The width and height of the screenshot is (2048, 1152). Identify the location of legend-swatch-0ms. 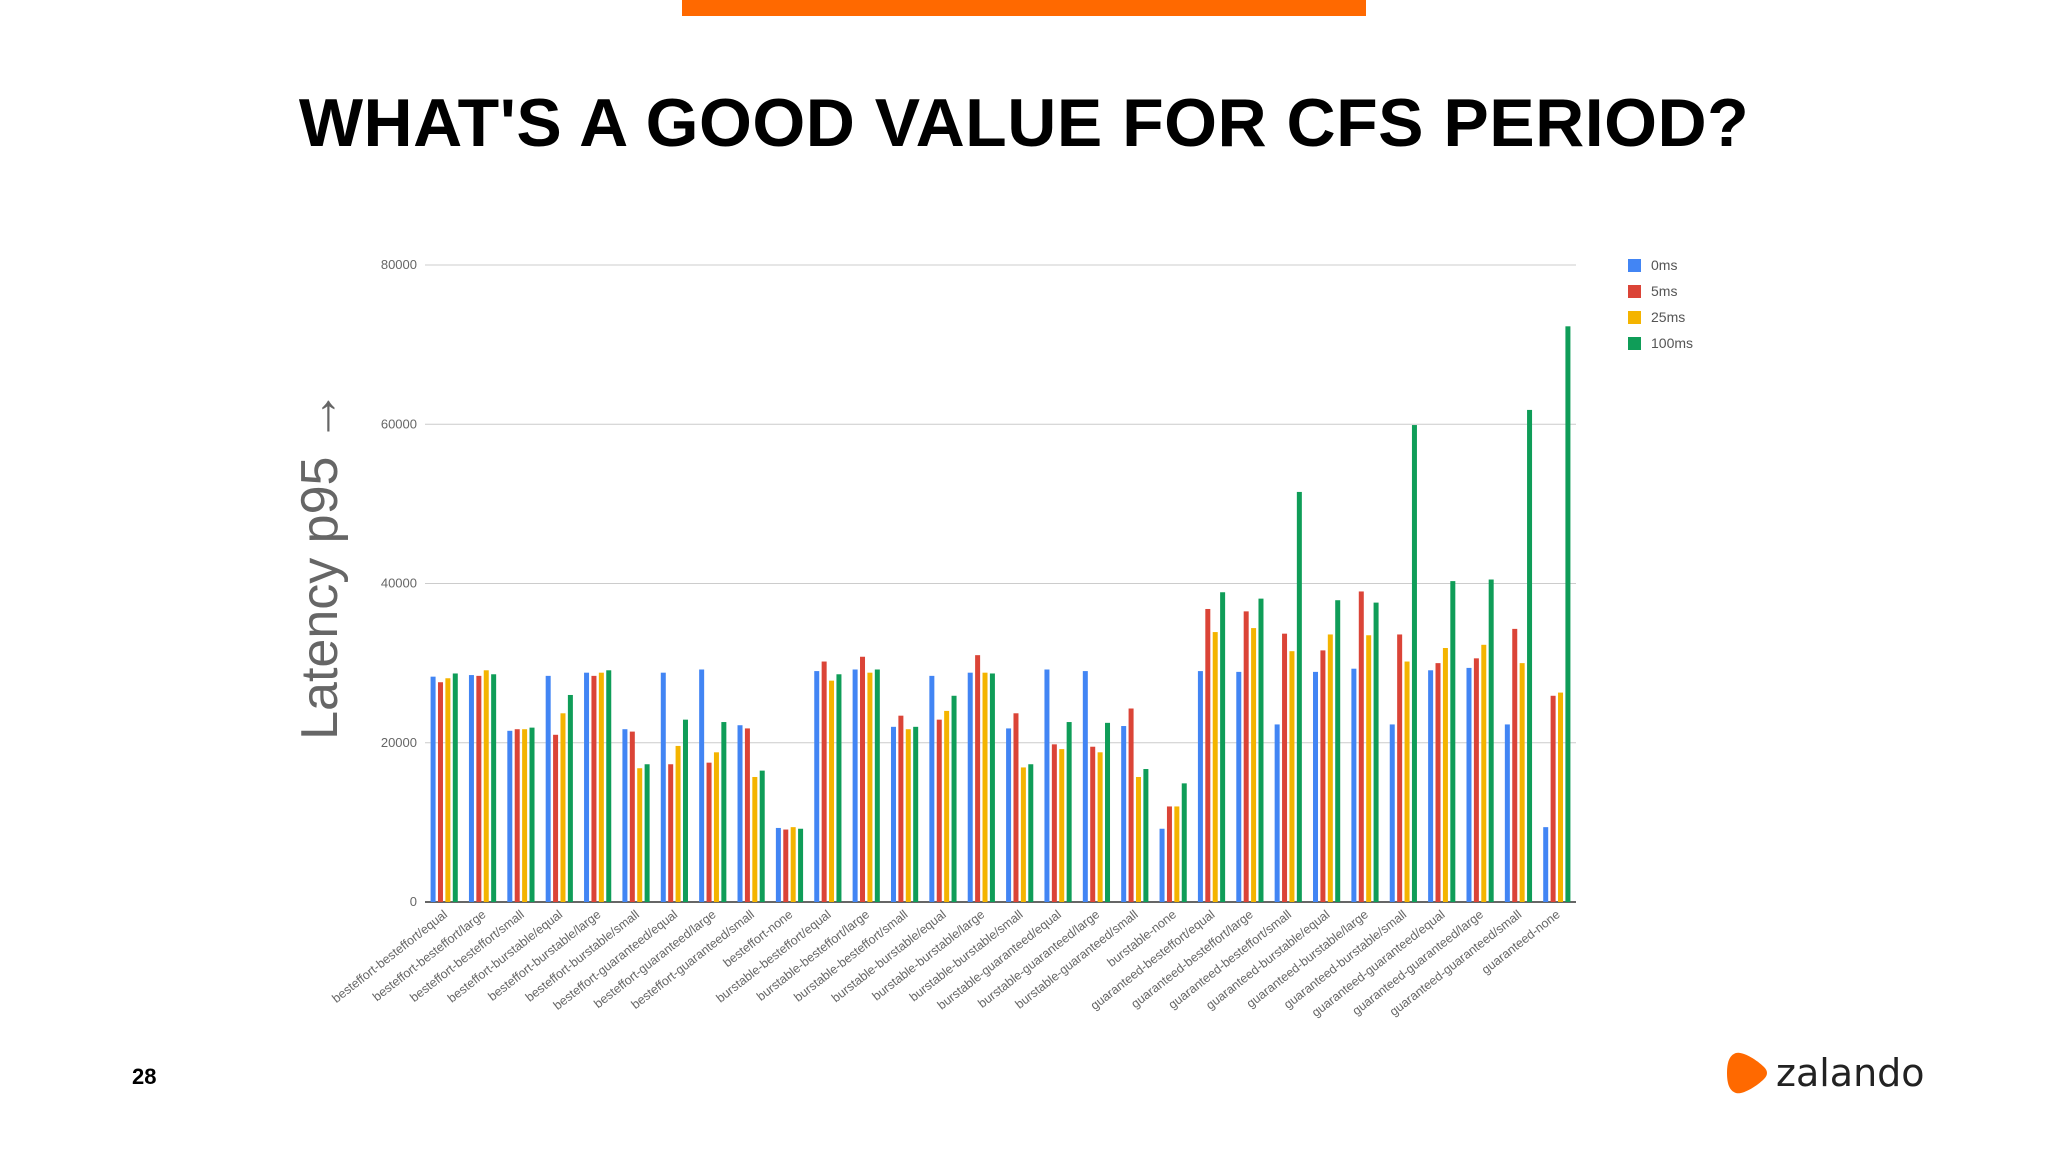
(1634, 265).